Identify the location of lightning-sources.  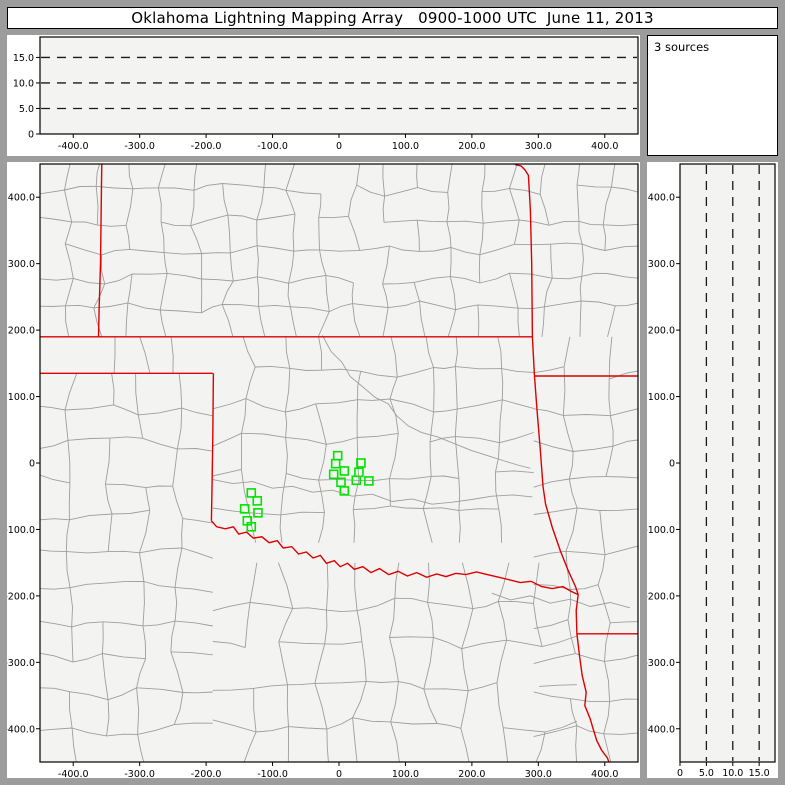
(306, 491).